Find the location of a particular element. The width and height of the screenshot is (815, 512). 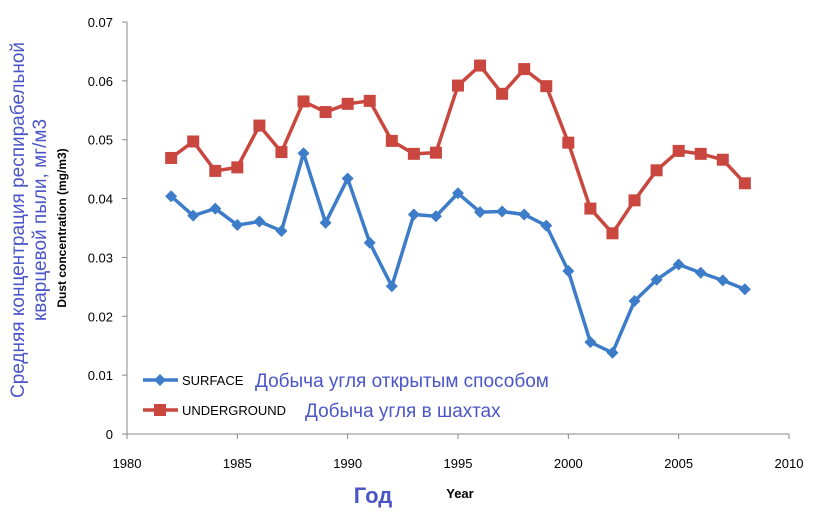

y-tick-label: 0.04 is located at coordinates (100, 199).